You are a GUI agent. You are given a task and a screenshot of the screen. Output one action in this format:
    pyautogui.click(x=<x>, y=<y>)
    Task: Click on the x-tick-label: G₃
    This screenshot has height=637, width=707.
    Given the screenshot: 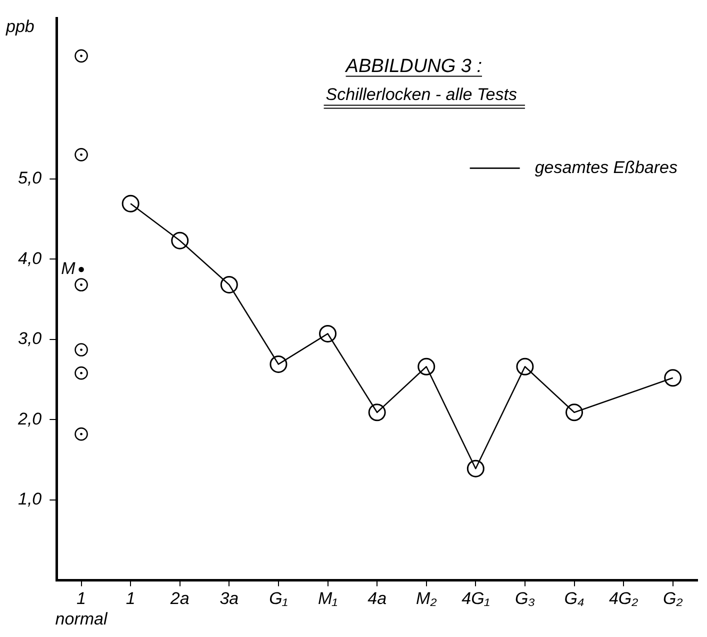 What is the action you would take?
    pyautogui.click(x=525, y=598)
    